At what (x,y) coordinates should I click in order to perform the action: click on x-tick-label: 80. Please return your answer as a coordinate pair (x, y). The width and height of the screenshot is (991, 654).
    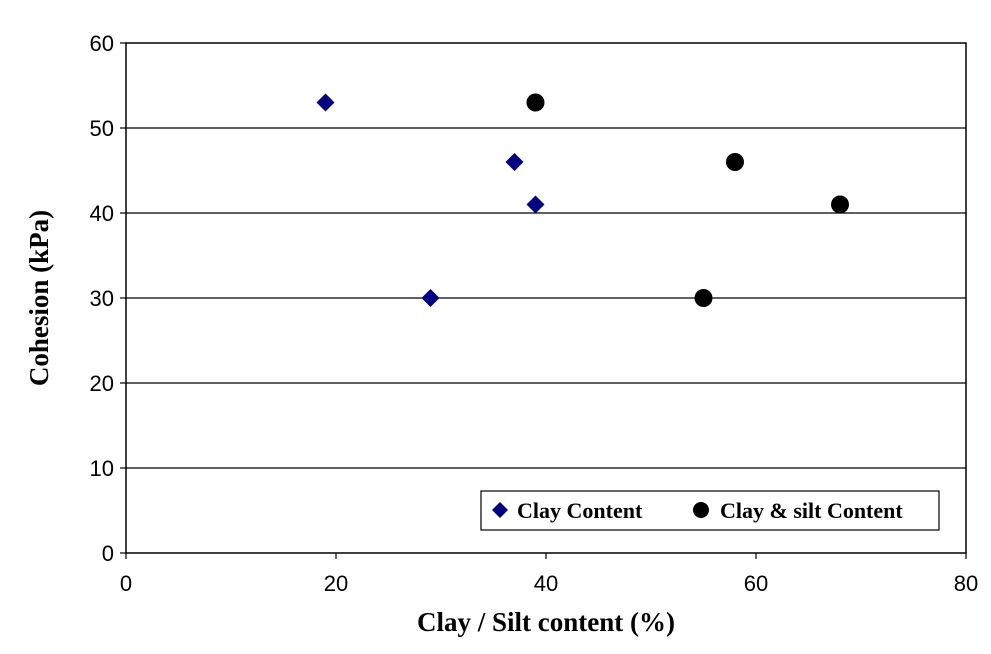
    Looking at the image, I should click on (966, 583).